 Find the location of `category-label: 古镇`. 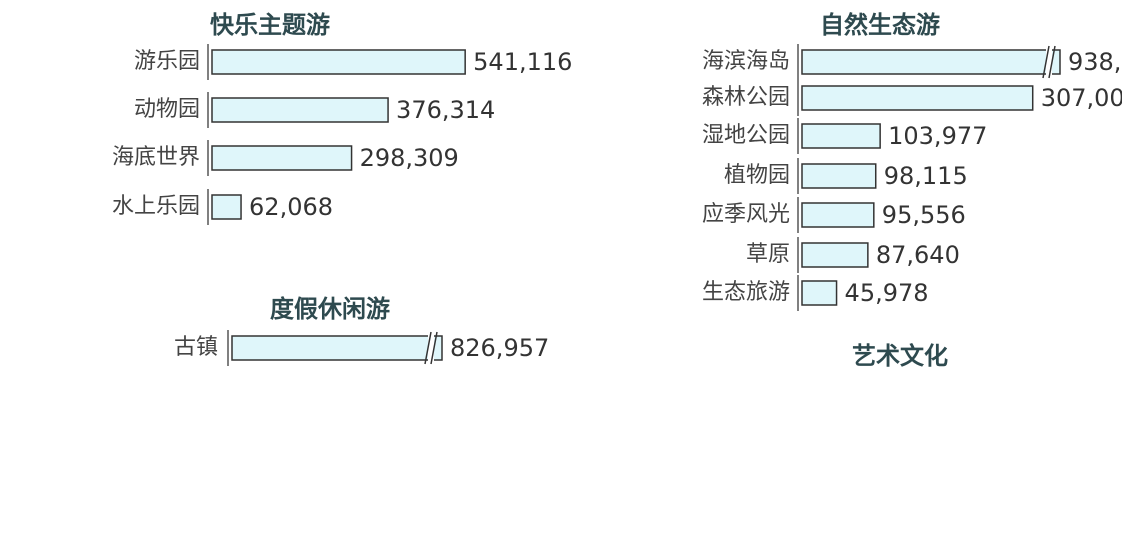

category-label: 古镇 is located at coordinates (196, 347).